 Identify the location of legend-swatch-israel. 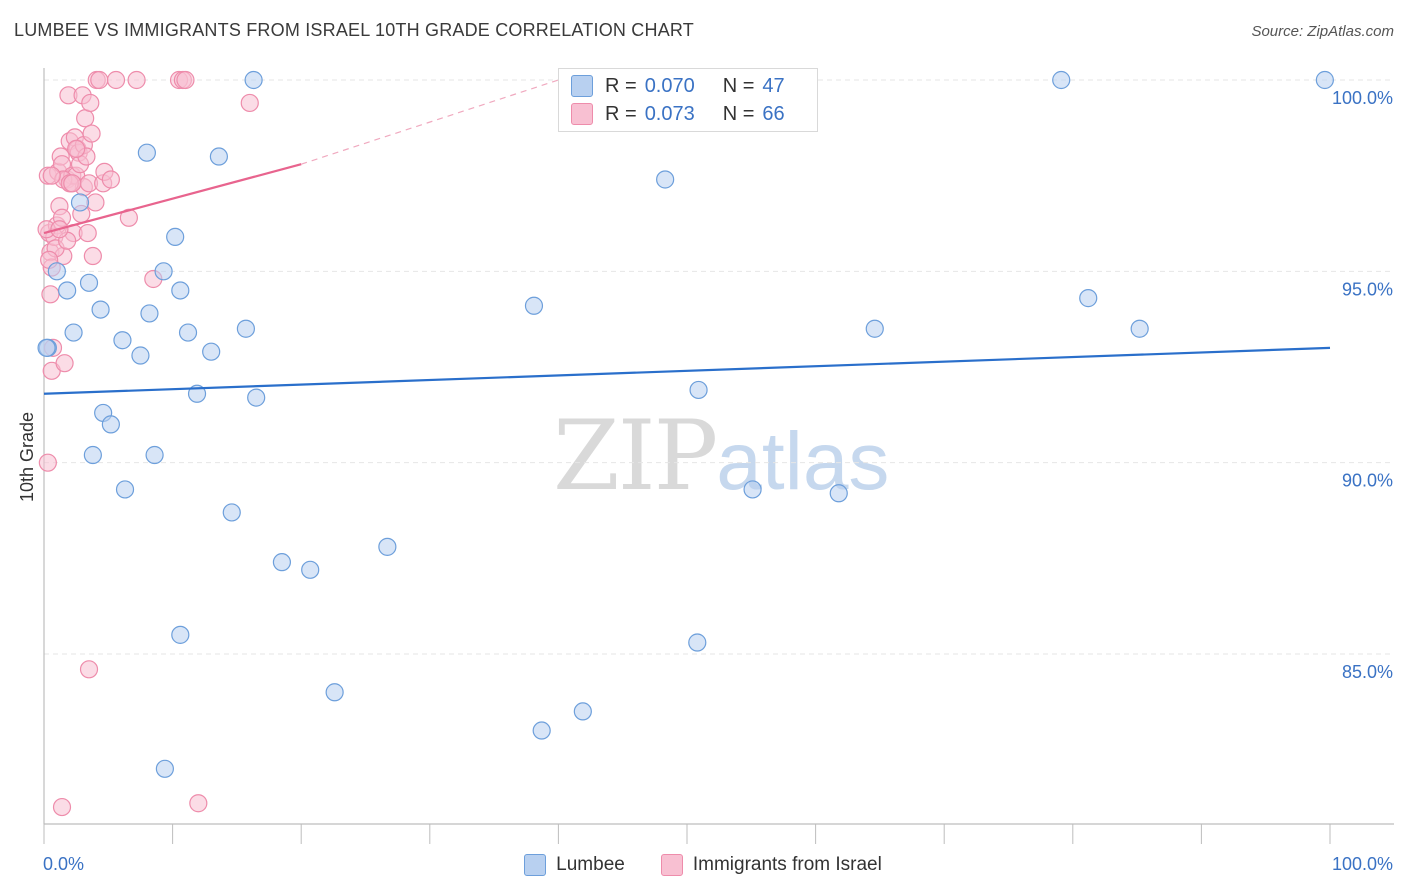
(582, 114).